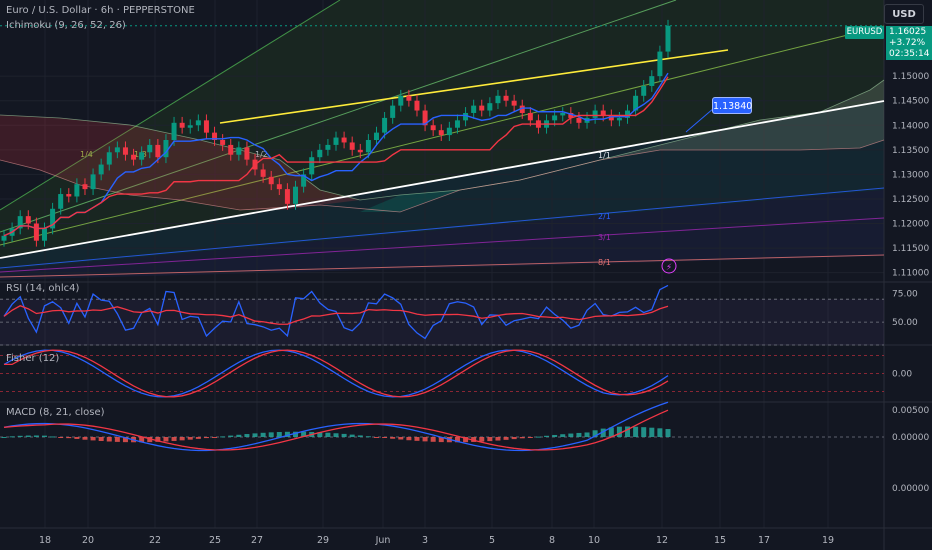 The width and height of the screenshot is (932, 550). Describe the element at coordinates (442, 176) in the screenshot. I see `senkou-span-b` at that location.